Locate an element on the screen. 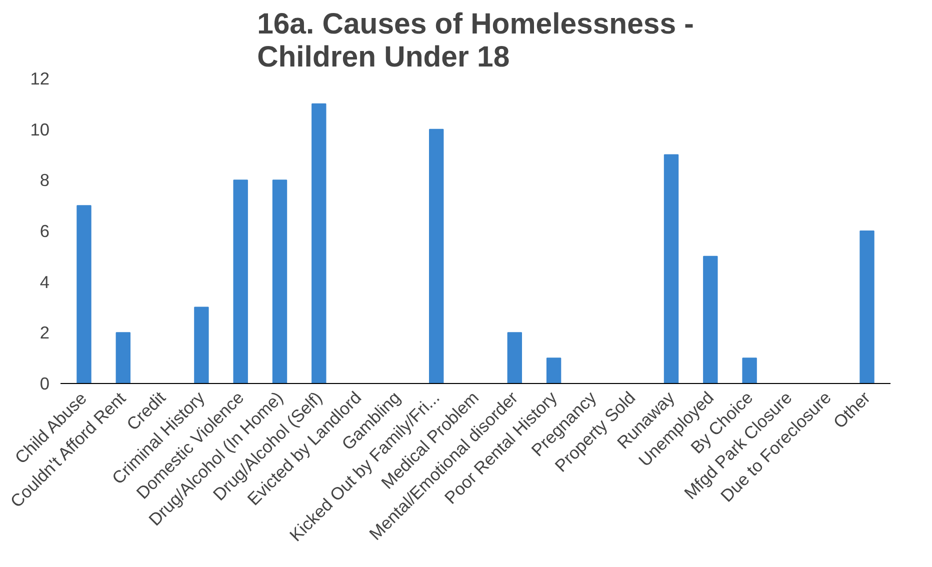 Image resolution: width=932 pixels, height=567 pixels. y-tick-label: 2 is located at coordinates (45, 332).